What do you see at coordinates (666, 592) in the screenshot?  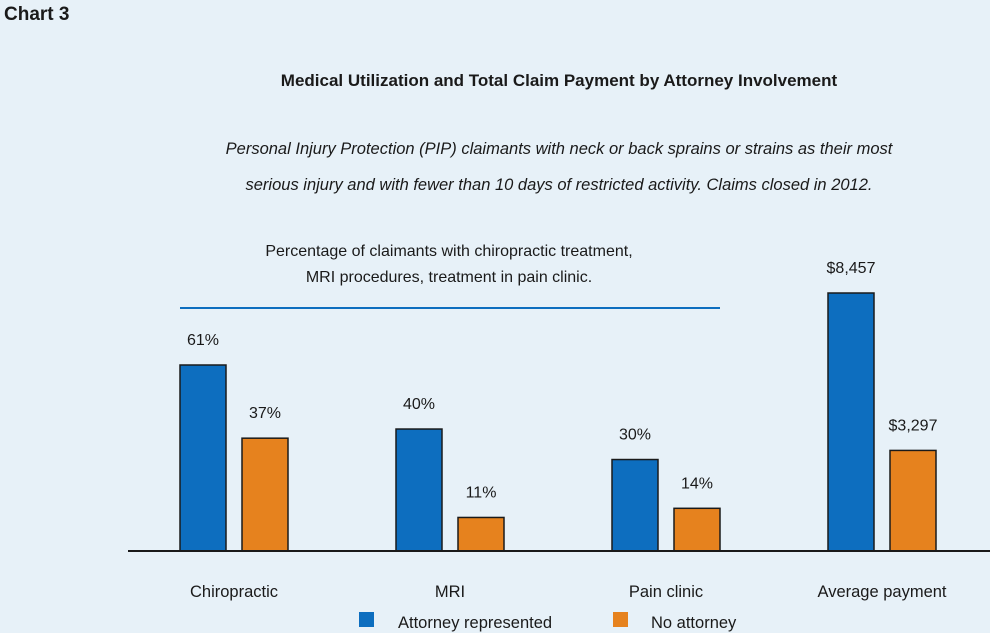 I see `category-label-pain-clinic: Pain clinic` at bounding box center [666, 592].